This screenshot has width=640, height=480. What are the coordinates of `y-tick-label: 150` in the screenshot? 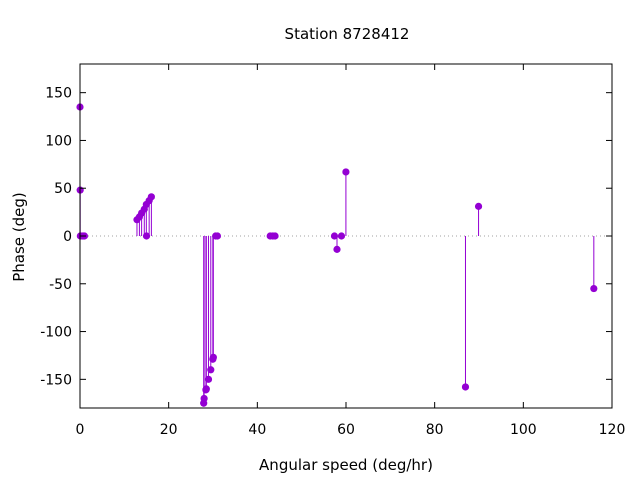 It's located at (58, 94).